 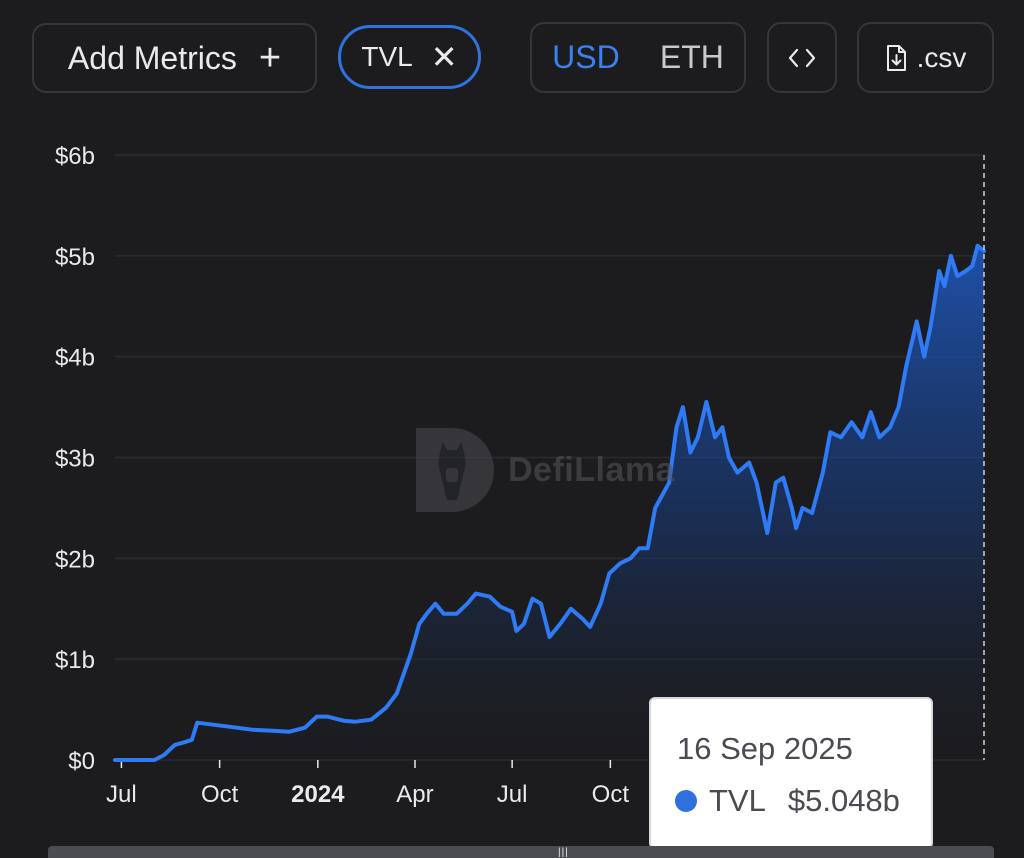 I want to click on add-metrics-label: Add Metrics, so click(x=152, y=57).